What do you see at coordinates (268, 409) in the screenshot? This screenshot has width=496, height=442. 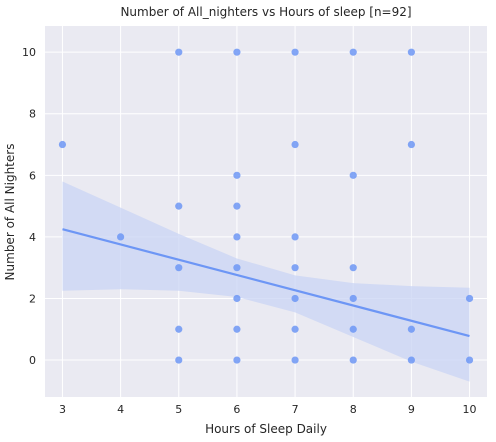 I see `x-tick-labels: 3 4 5 6 7 8 9 10` at bounding box center [268, 409].